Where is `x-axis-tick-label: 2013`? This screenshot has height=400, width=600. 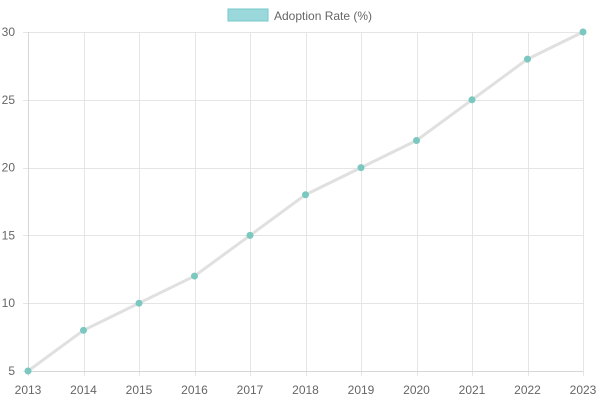
x-axis-tick-label: 2013 is located at coordinates (28, 390).